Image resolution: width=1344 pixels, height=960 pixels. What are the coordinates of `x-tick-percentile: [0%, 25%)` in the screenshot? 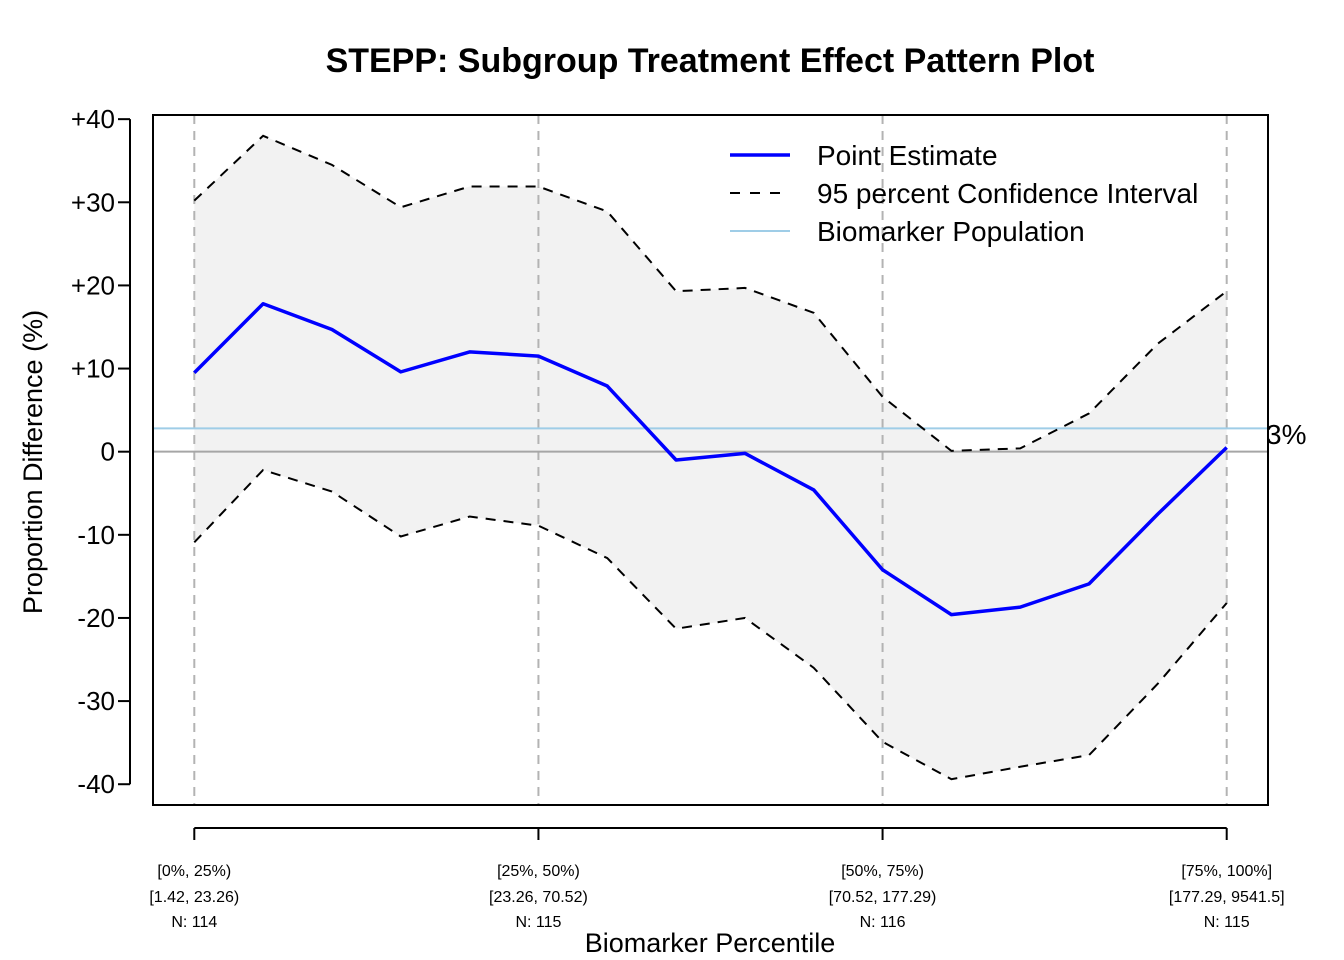 It's located at (194, 871).